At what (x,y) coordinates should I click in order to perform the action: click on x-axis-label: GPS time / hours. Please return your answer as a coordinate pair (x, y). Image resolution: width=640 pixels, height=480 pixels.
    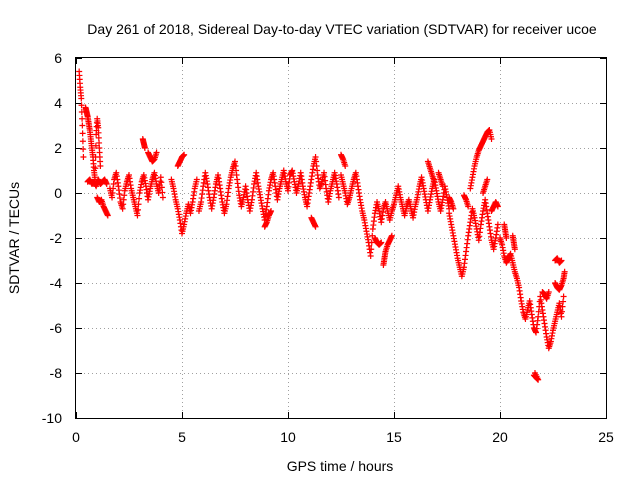
    Looking at the image, I should click on (340, 466).